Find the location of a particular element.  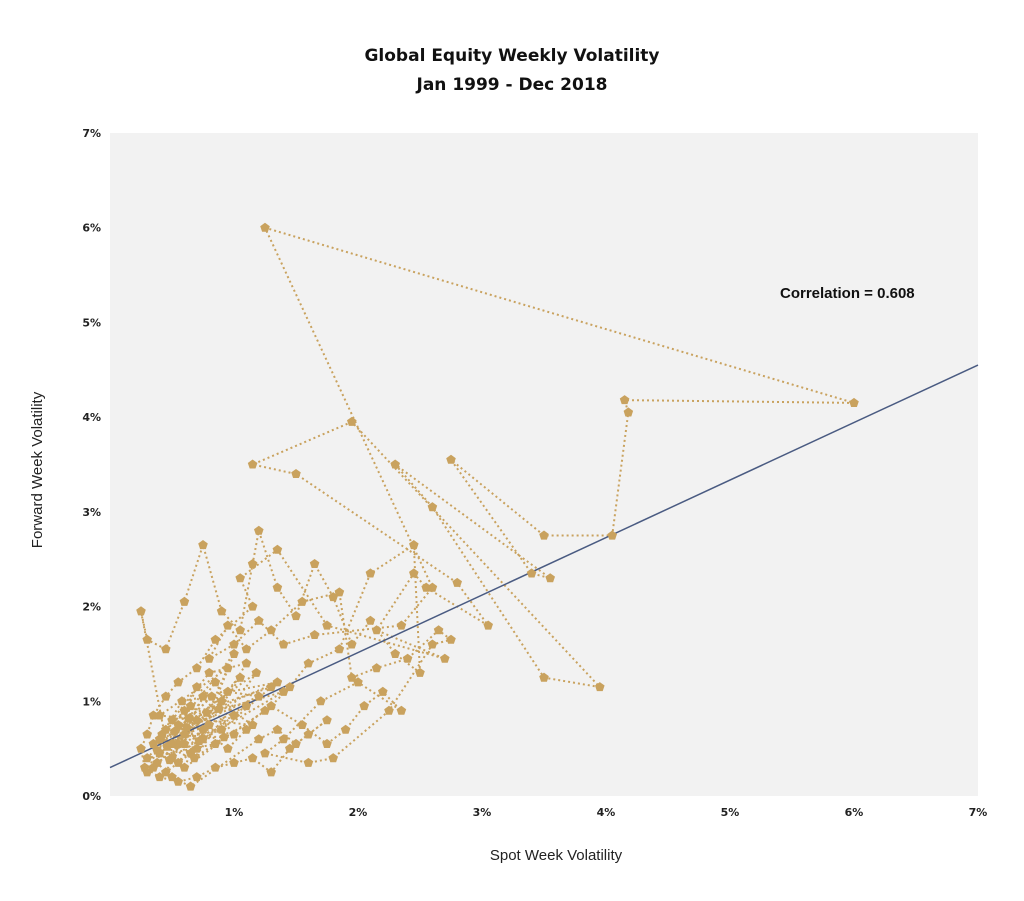

x-axis: 1% 2% 3% 4% 5% 6% 7% is located at coordinates (606, 812).